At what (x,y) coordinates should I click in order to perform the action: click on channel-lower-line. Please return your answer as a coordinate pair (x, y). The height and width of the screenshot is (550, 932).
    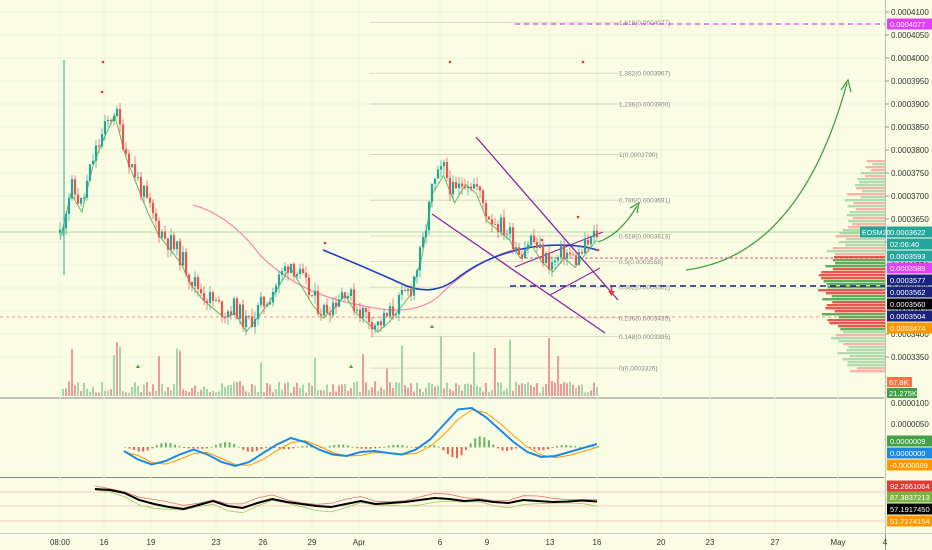
    Looking at the image, I should click on (518, 273).